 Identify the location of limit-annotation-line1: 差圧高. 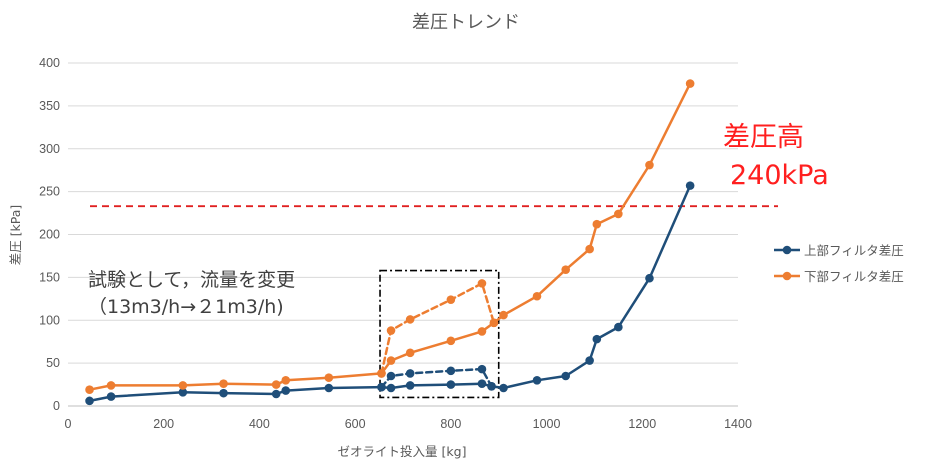
(763, 137).